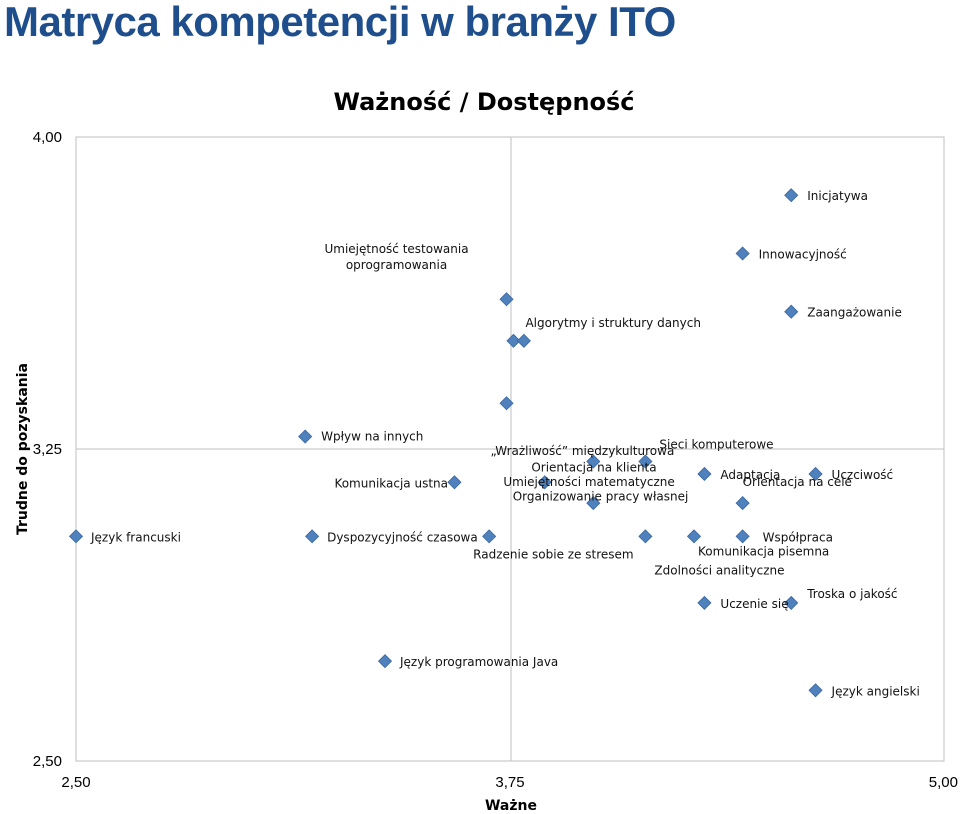 The image size is (960, 814). What do you see at coordinates (75, 782) in the screenshot?
I see `x-tick-label: 2,50` at bounding box center [75, 782].